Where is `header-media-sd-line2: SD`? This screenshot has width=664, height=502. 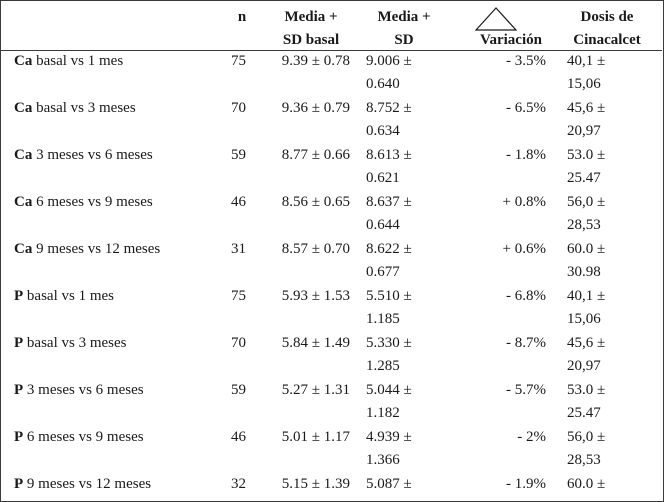
header-media-sd-line2: SD is located at coordinates (404, 40).